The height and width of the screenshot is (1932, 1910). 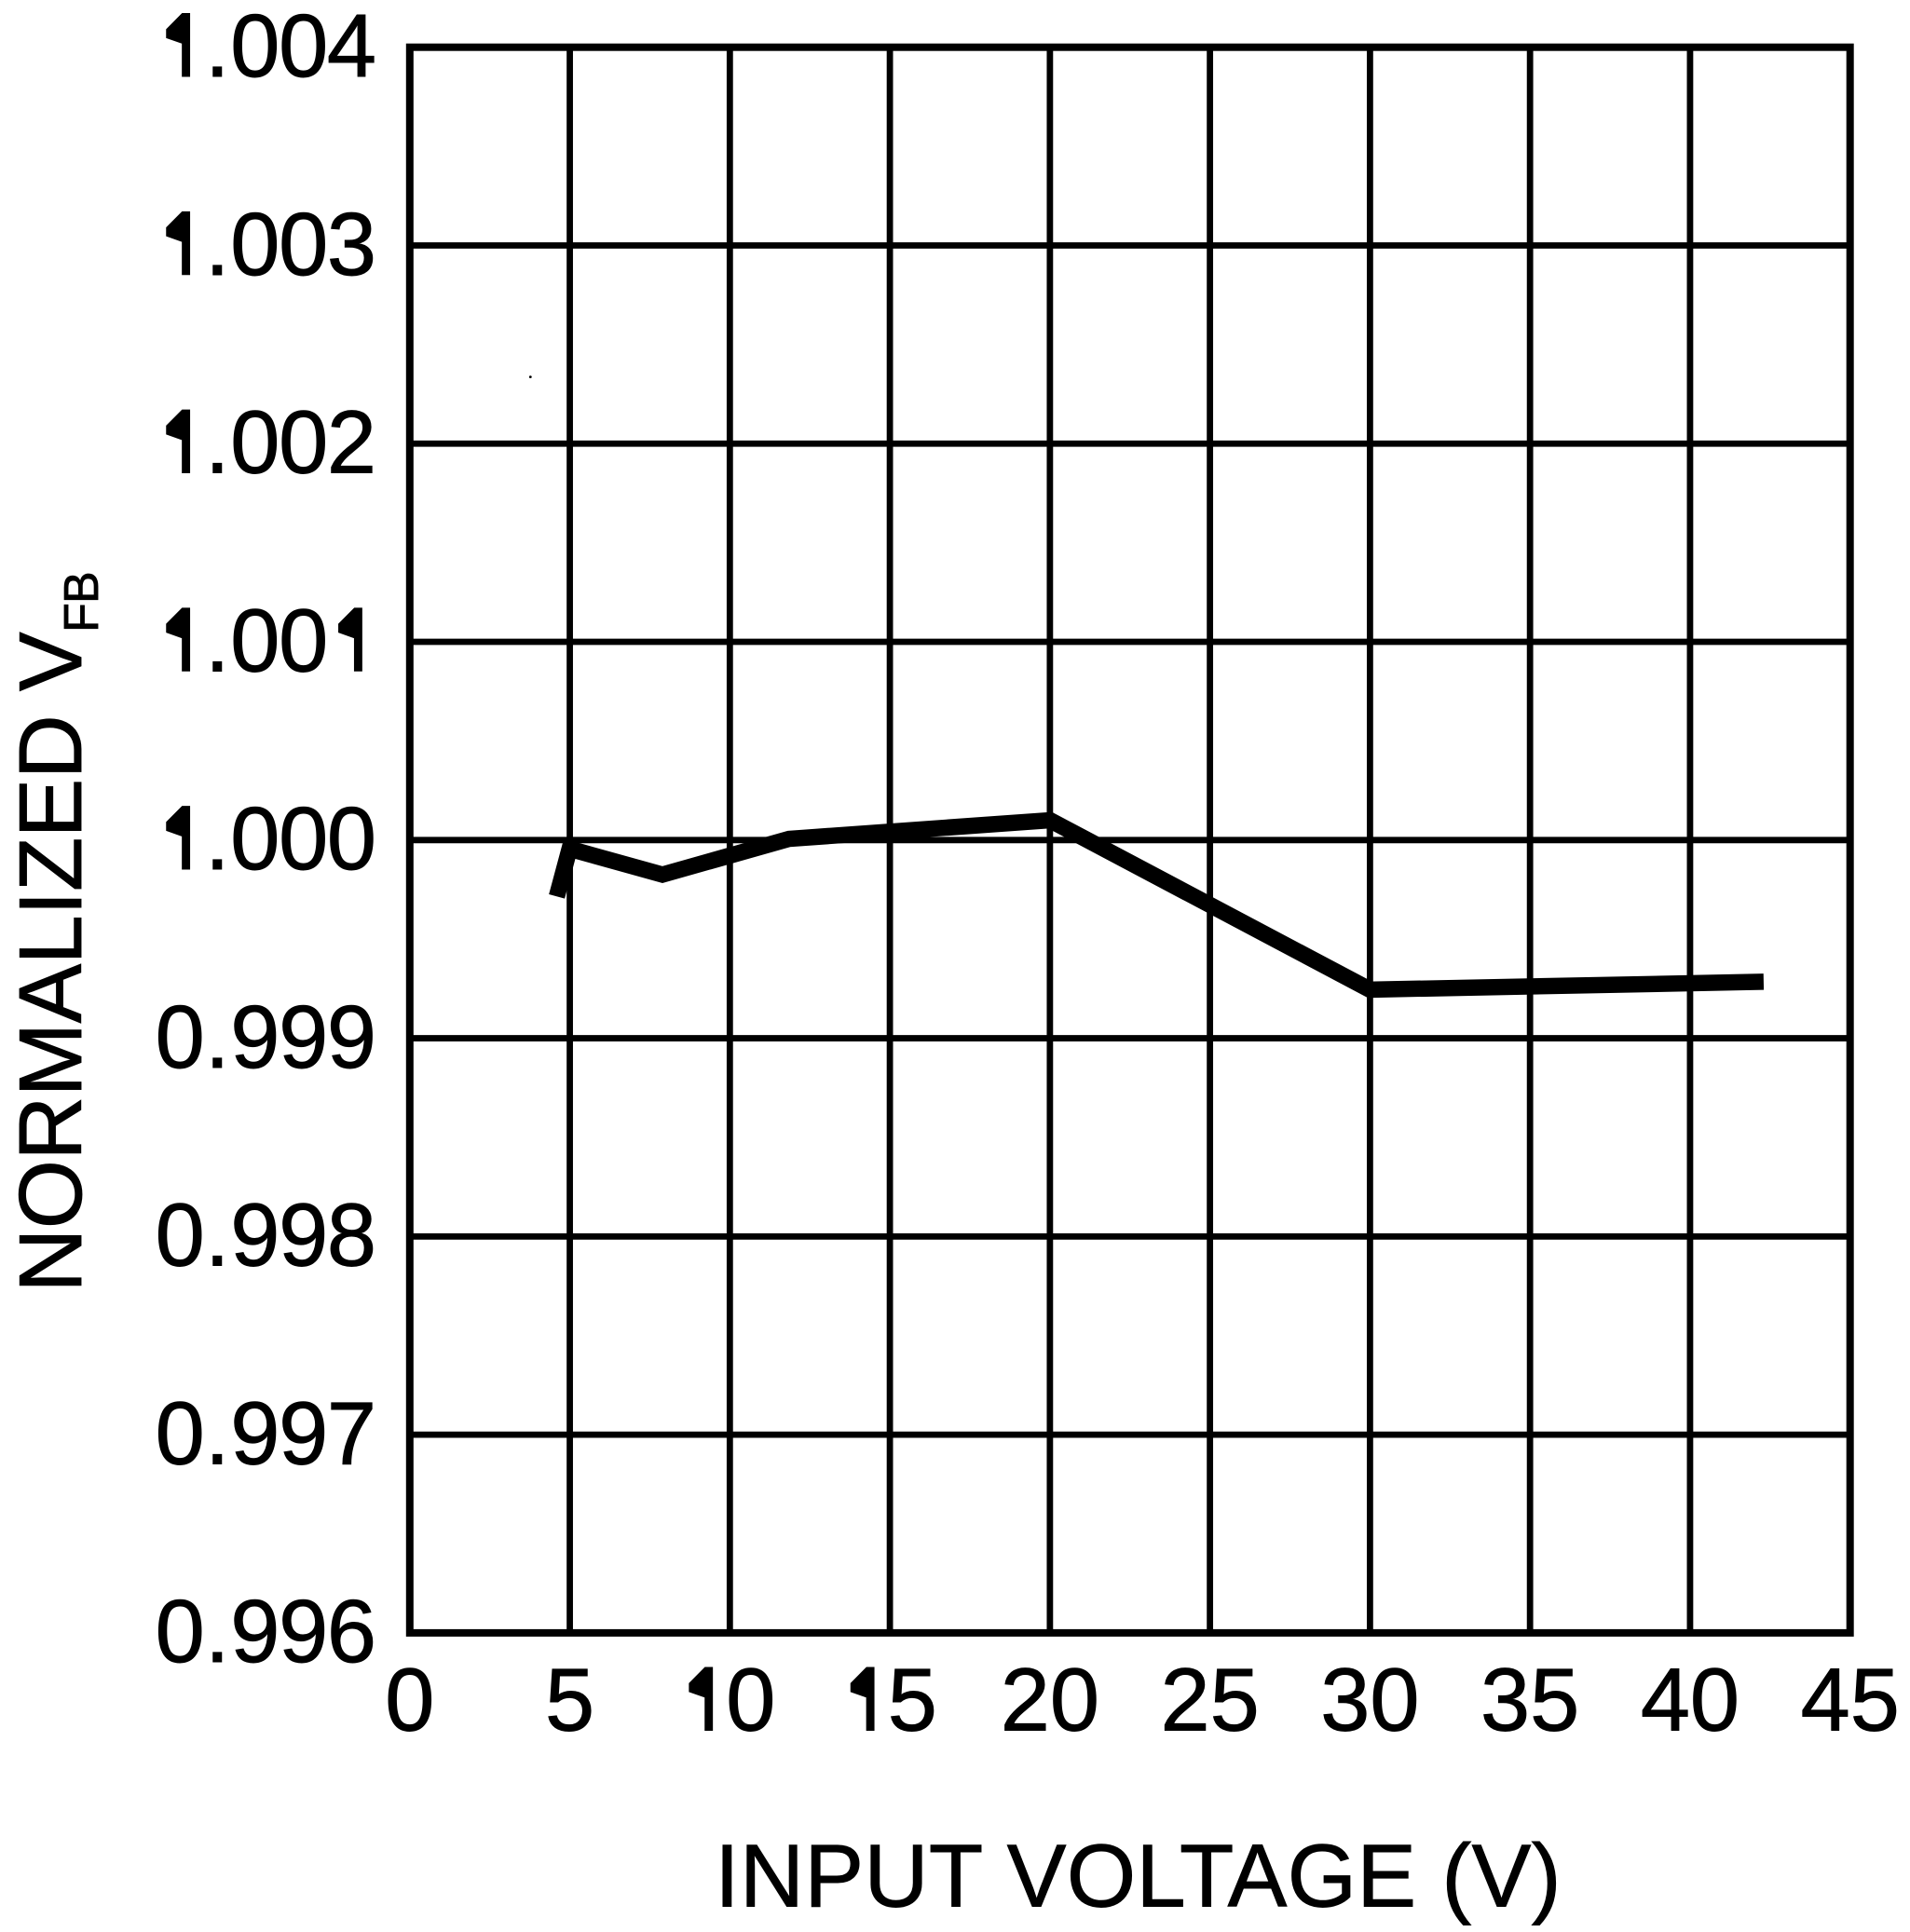 What do you see at coordinates (266, 1037) in the screenshot?
I see `svg-text: 0.999` at bounding box center [266, 1037].